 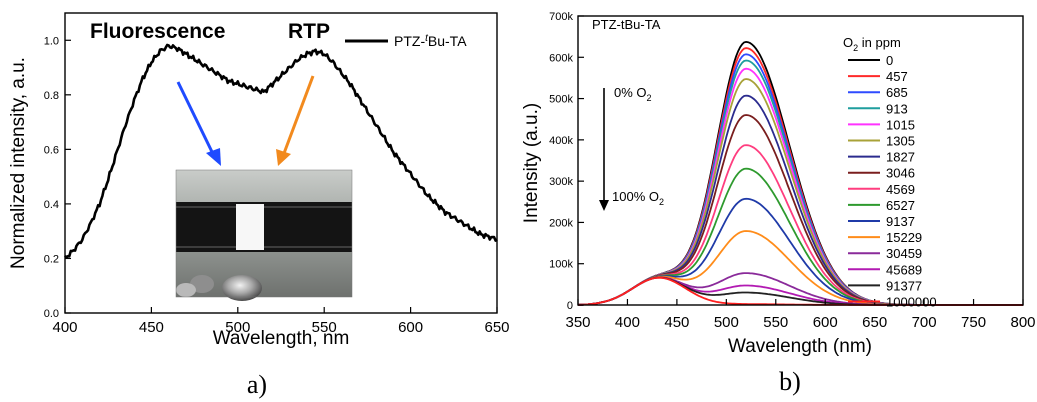 What do you see at coordinates (570, 306) in the screenshot?
I see `panel-b-y-tick-label: 0` at bounding box center [570, 306].